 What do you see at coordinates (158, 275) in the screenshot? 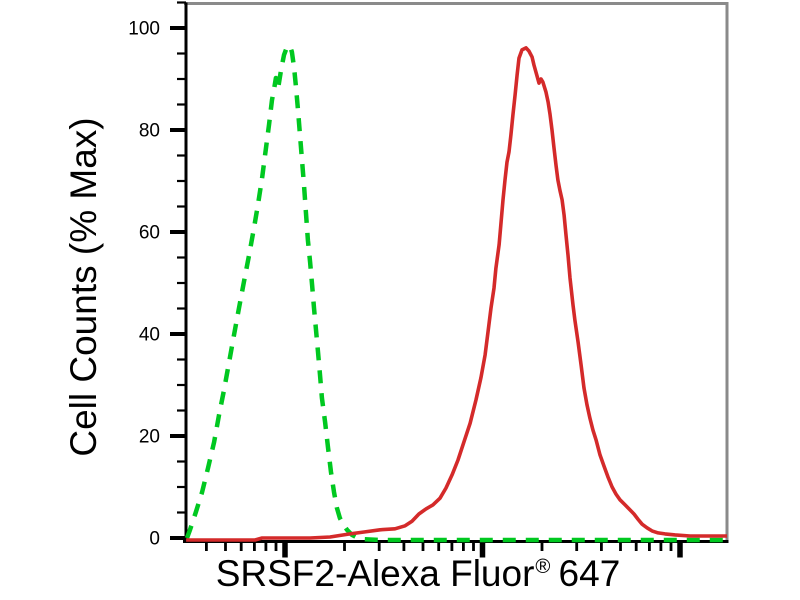
I see `y-axis: 0 20 40 60 80 100` at bounding box center [158, 275].